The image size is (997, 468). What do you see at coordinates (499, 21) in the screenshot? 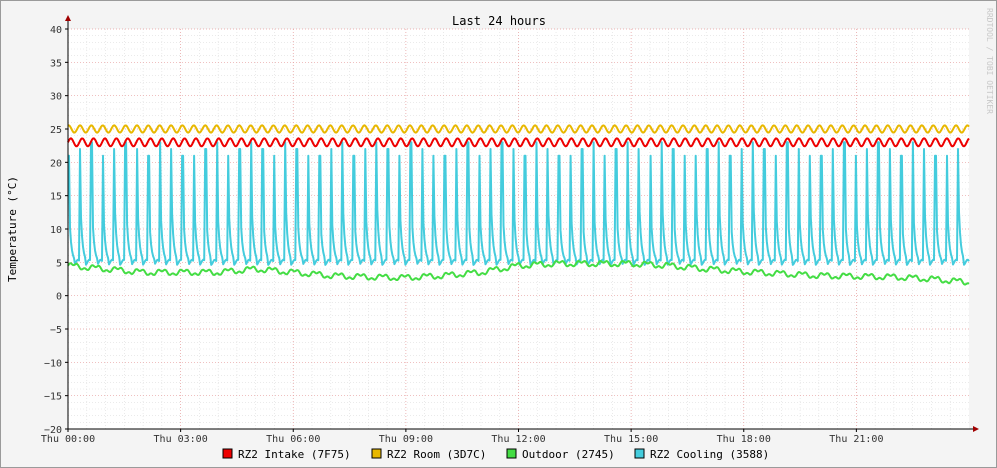
I see `chart-title: Last 24 hours` at bounding box center [499, 21].